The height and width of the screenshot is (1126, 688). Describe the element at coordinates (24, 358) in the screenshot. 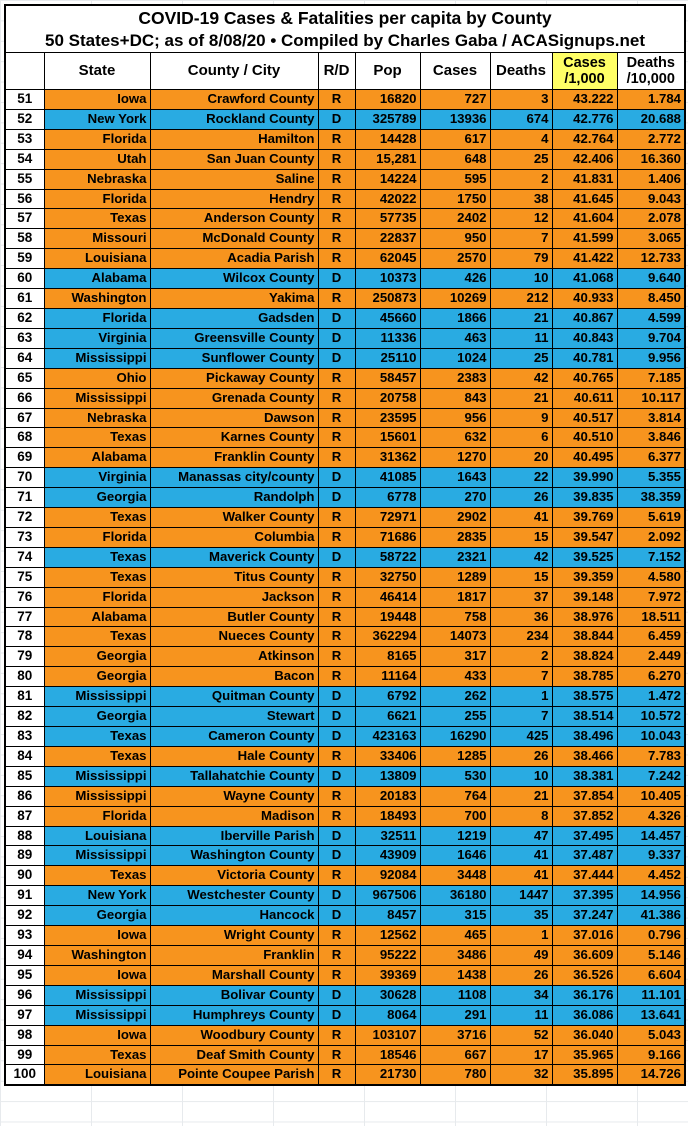

I see `row-number-cell: 64` at that location.